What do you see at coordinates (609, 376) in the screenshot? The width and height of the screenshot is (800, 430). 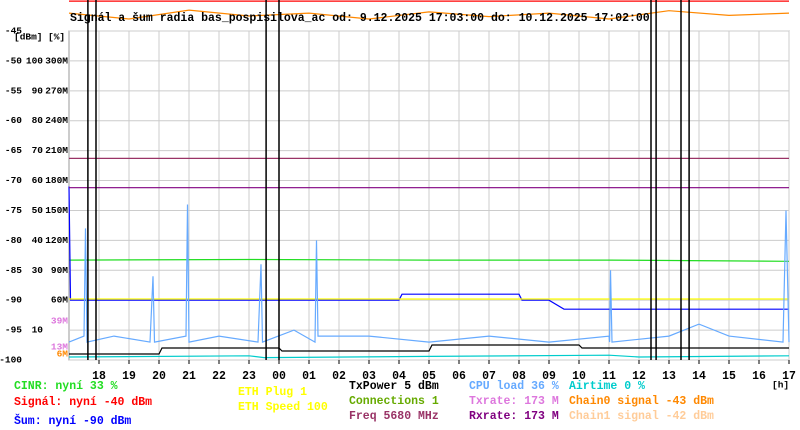 I see `x-tick-label: 11` at bounding box center [609, 376].